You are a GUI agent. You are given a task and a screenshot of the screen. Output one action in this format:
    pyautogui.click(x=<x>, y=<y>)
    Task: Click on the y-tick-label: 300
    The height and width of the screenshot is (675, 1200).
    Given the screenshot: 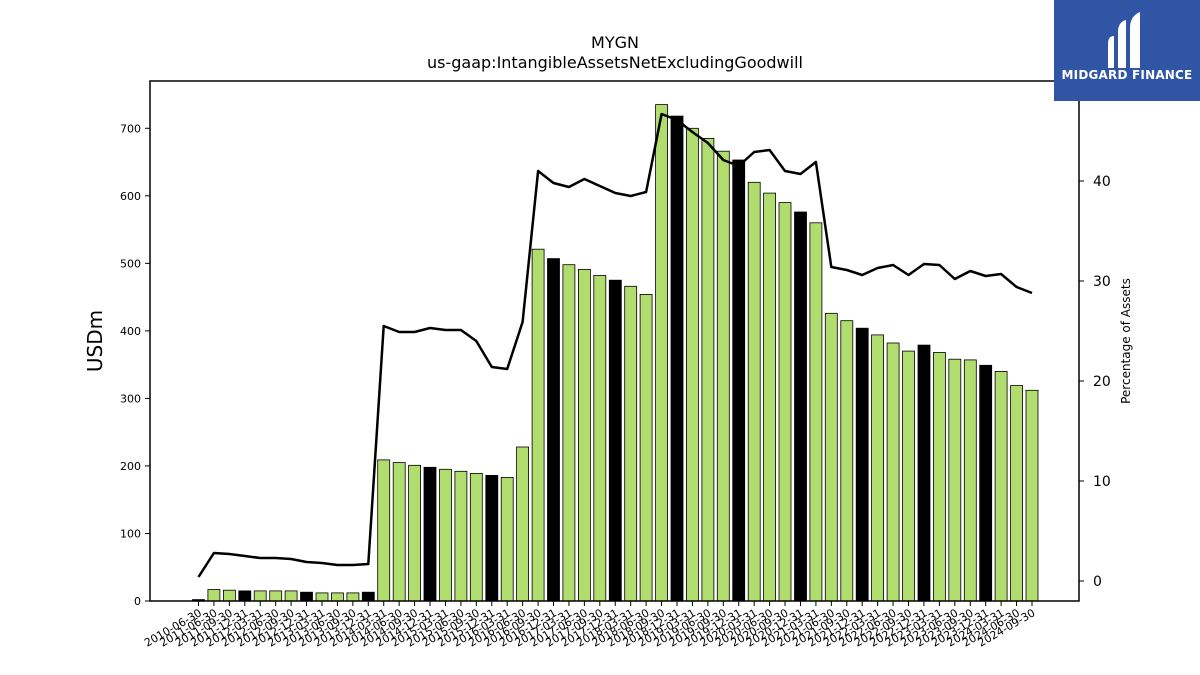 What is the action you would take?
    pyautogui.click(x=130, y=398)
    